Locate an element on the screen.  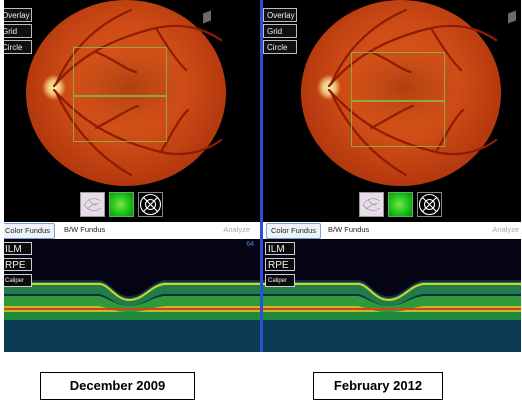
corner-tab-icon is located at coordinates (512, 17).